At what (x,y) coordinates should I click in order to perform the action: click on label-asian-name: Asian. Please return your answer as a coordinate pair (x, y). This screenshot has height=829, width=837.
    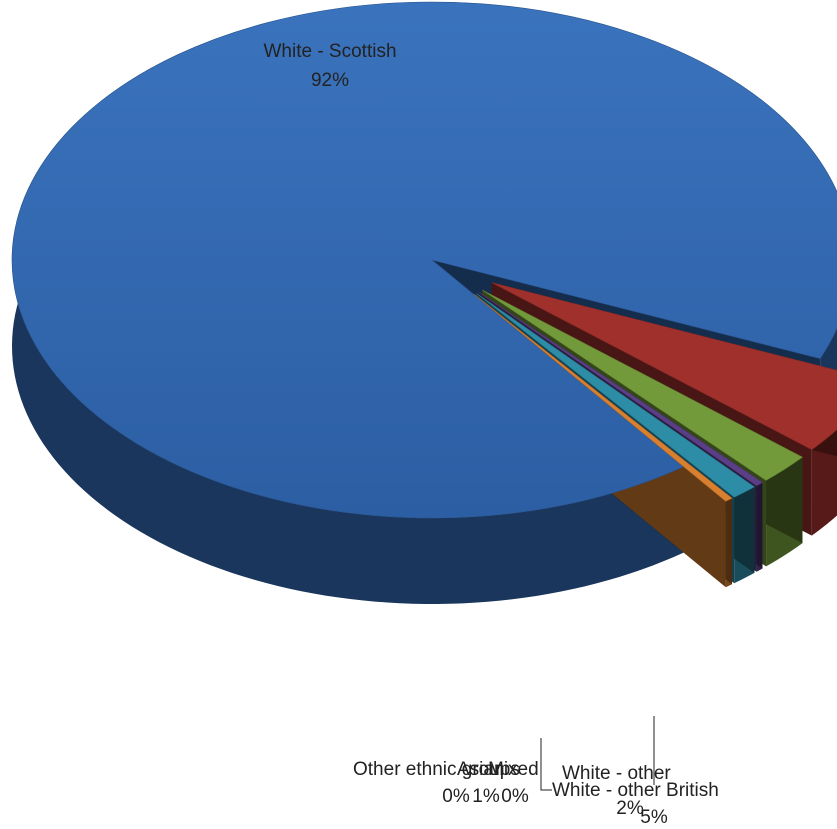
    Looking at the image, I should click on (481, 769).